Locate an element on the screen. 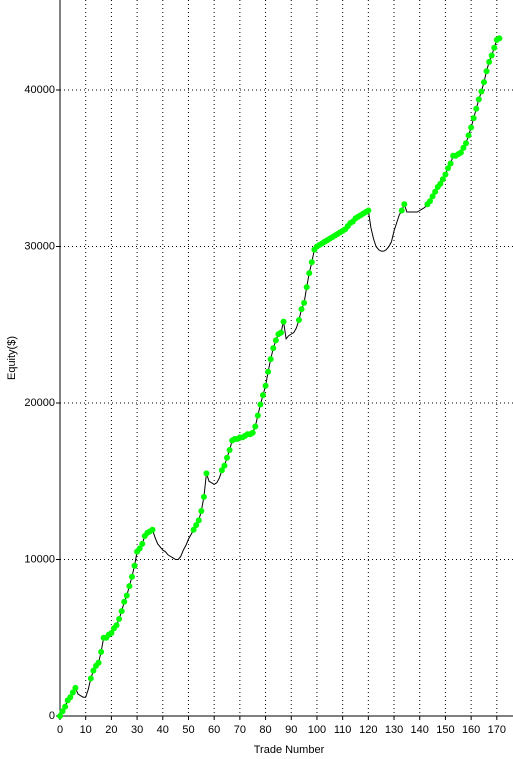  x-tick-label: 150 is located at coordinates (445, 730).